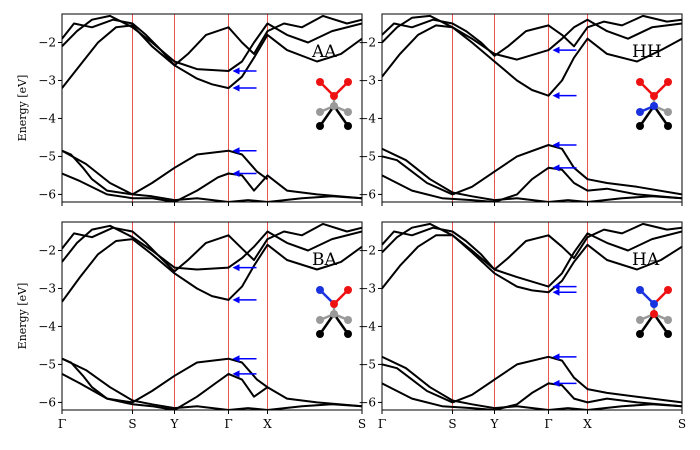 This screenshot has height=450, width=700. Describe the element at coordinates (324, 52) in the screenshot. I see `panel-label: AA` at that location.